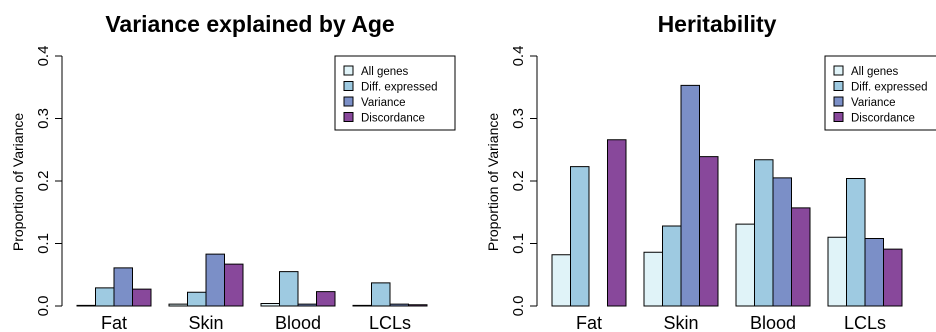 The image size is (936, 332). I want to click on legend-box, so click(395, 93).